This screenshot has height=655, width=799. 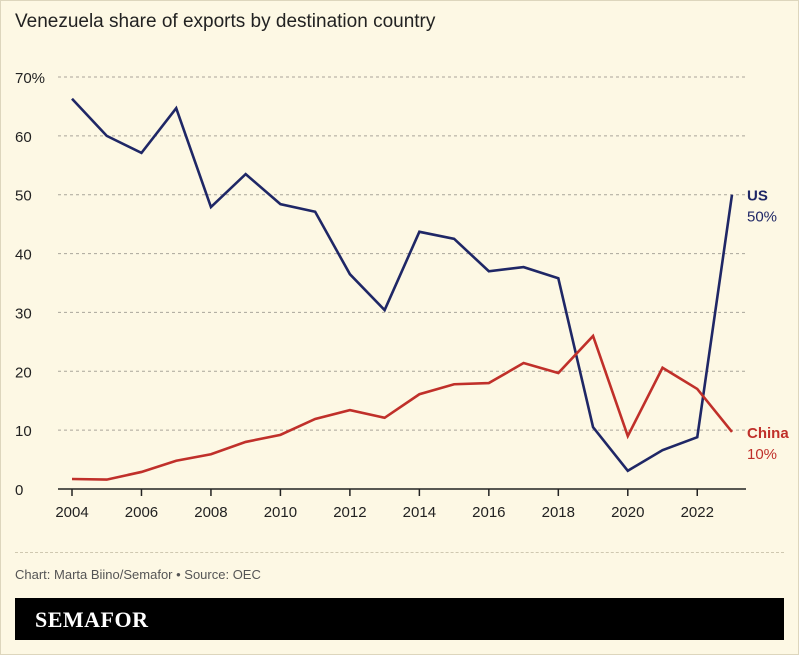 What do you see at coordinates (23, 431) in the screenshot?
I see `y-tick-label: 10` at bounding box center [23, 431].